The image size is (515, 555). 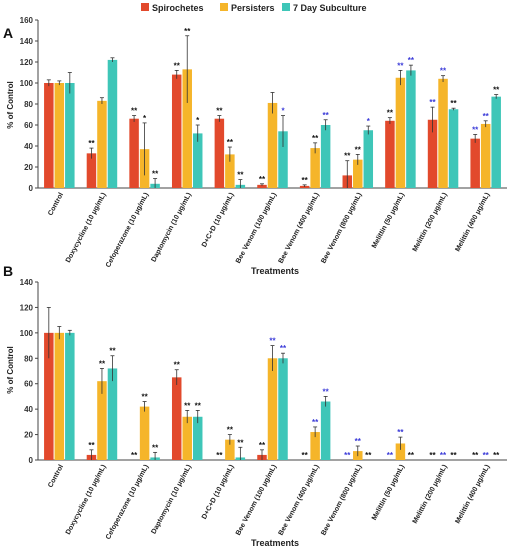 I want to click on panel-b-bar-persisters-daptomycin-10-ug-ml, so click(x=187, y=438).